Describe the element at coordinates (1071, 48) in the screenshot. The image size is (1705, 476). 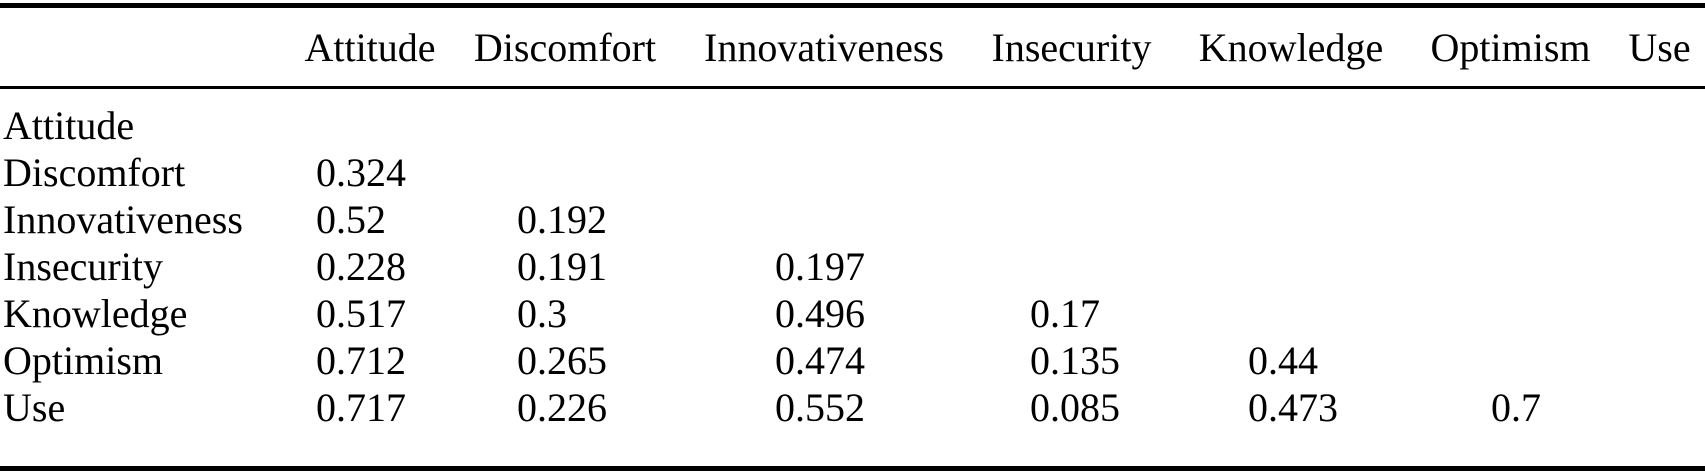
I see `column-header-insecurity: Insecurity` at that location.